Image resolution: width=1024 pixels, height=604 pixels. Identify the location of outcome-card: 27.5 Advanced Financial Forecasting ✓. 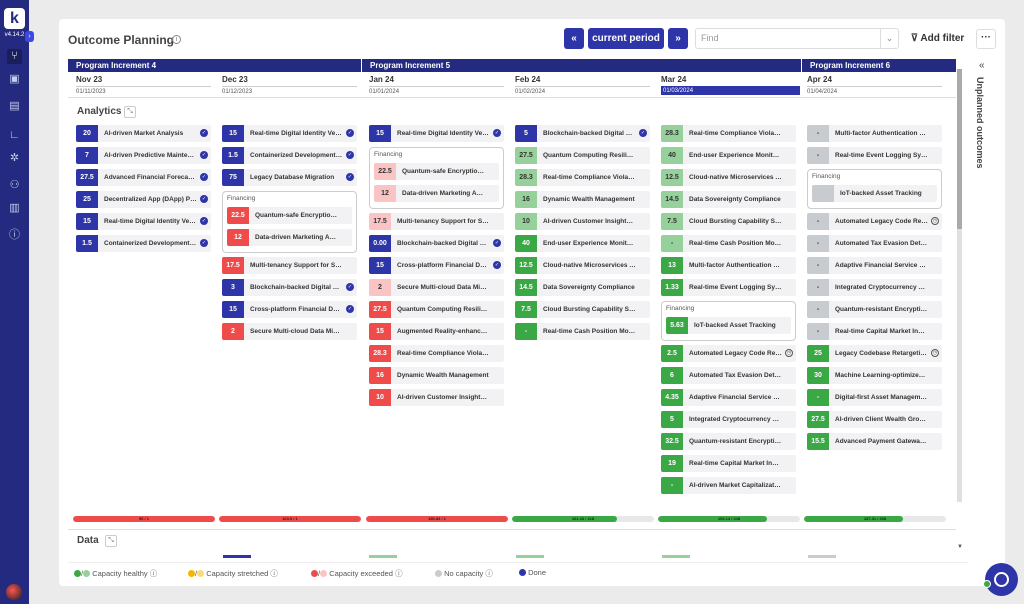
(143, 177).